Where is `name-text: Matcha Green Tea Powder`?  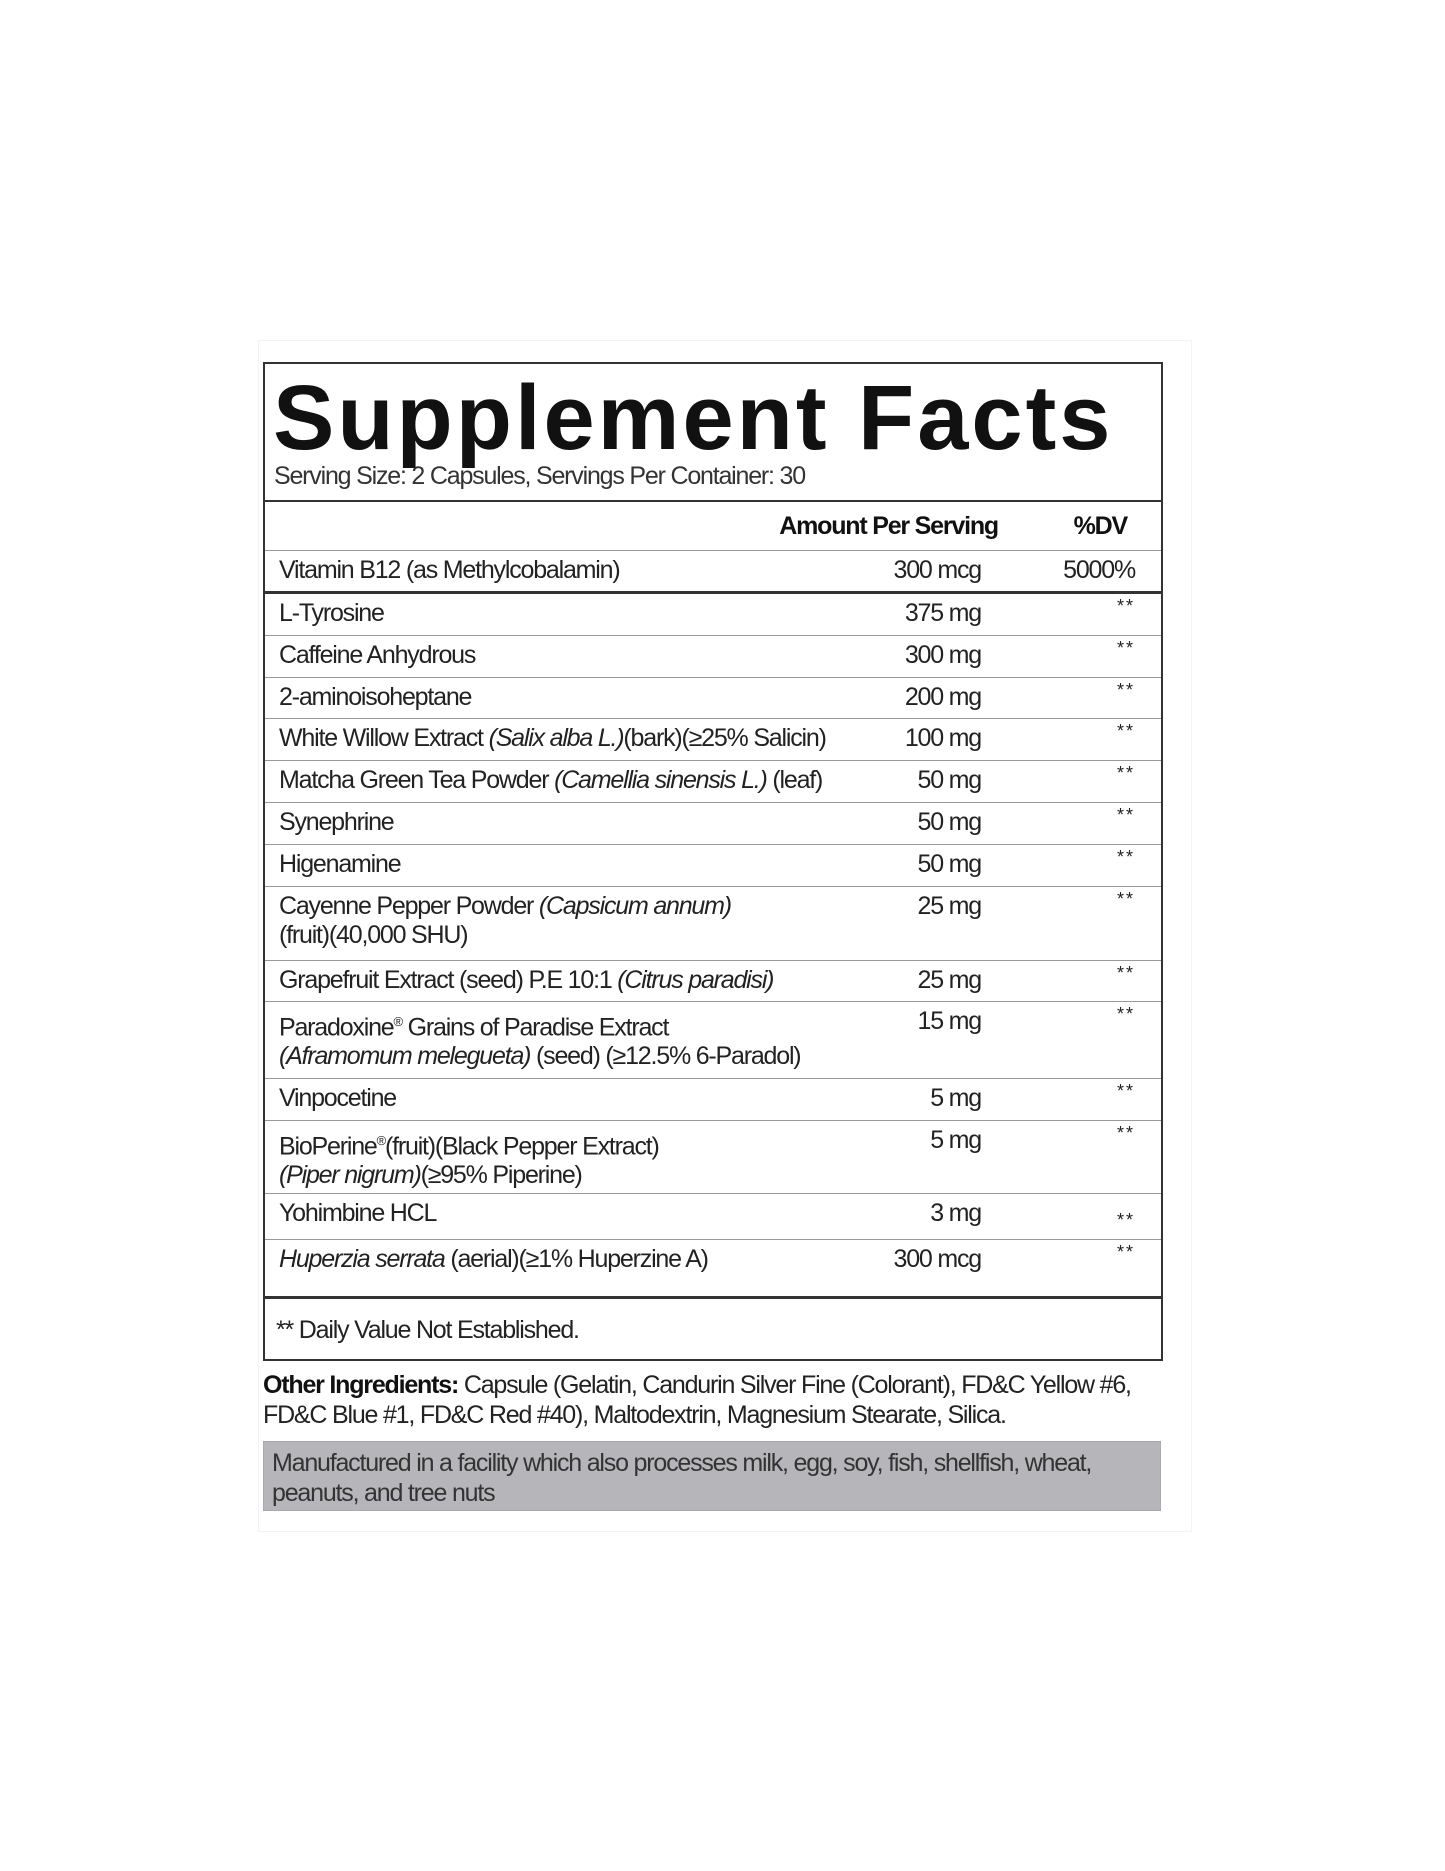
name-text: Matcha Green Tea Powder is located at coordinates (417, 780).